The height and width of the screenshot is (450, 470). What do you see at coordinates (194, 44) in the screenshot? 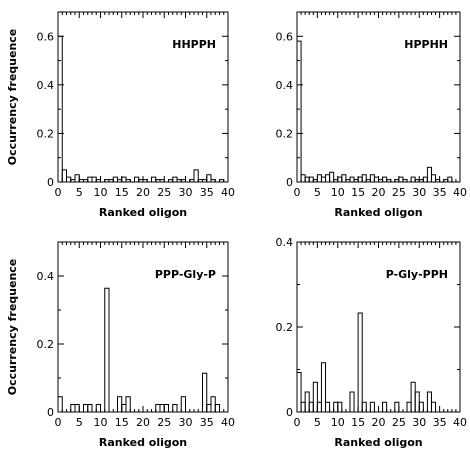
I see `panel-label: HHPPH` at bounding box center [194, 44].